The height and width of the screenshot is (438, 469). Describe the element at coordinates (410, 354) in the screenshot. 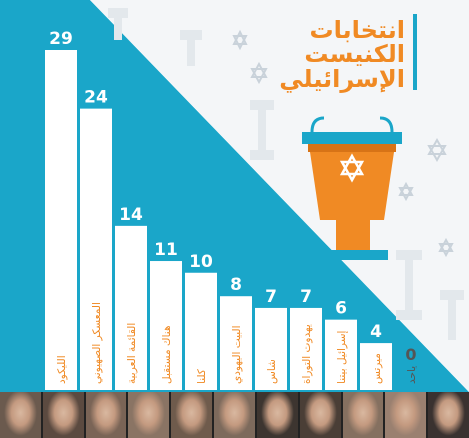

I see `value-label-10: 0` at that location.